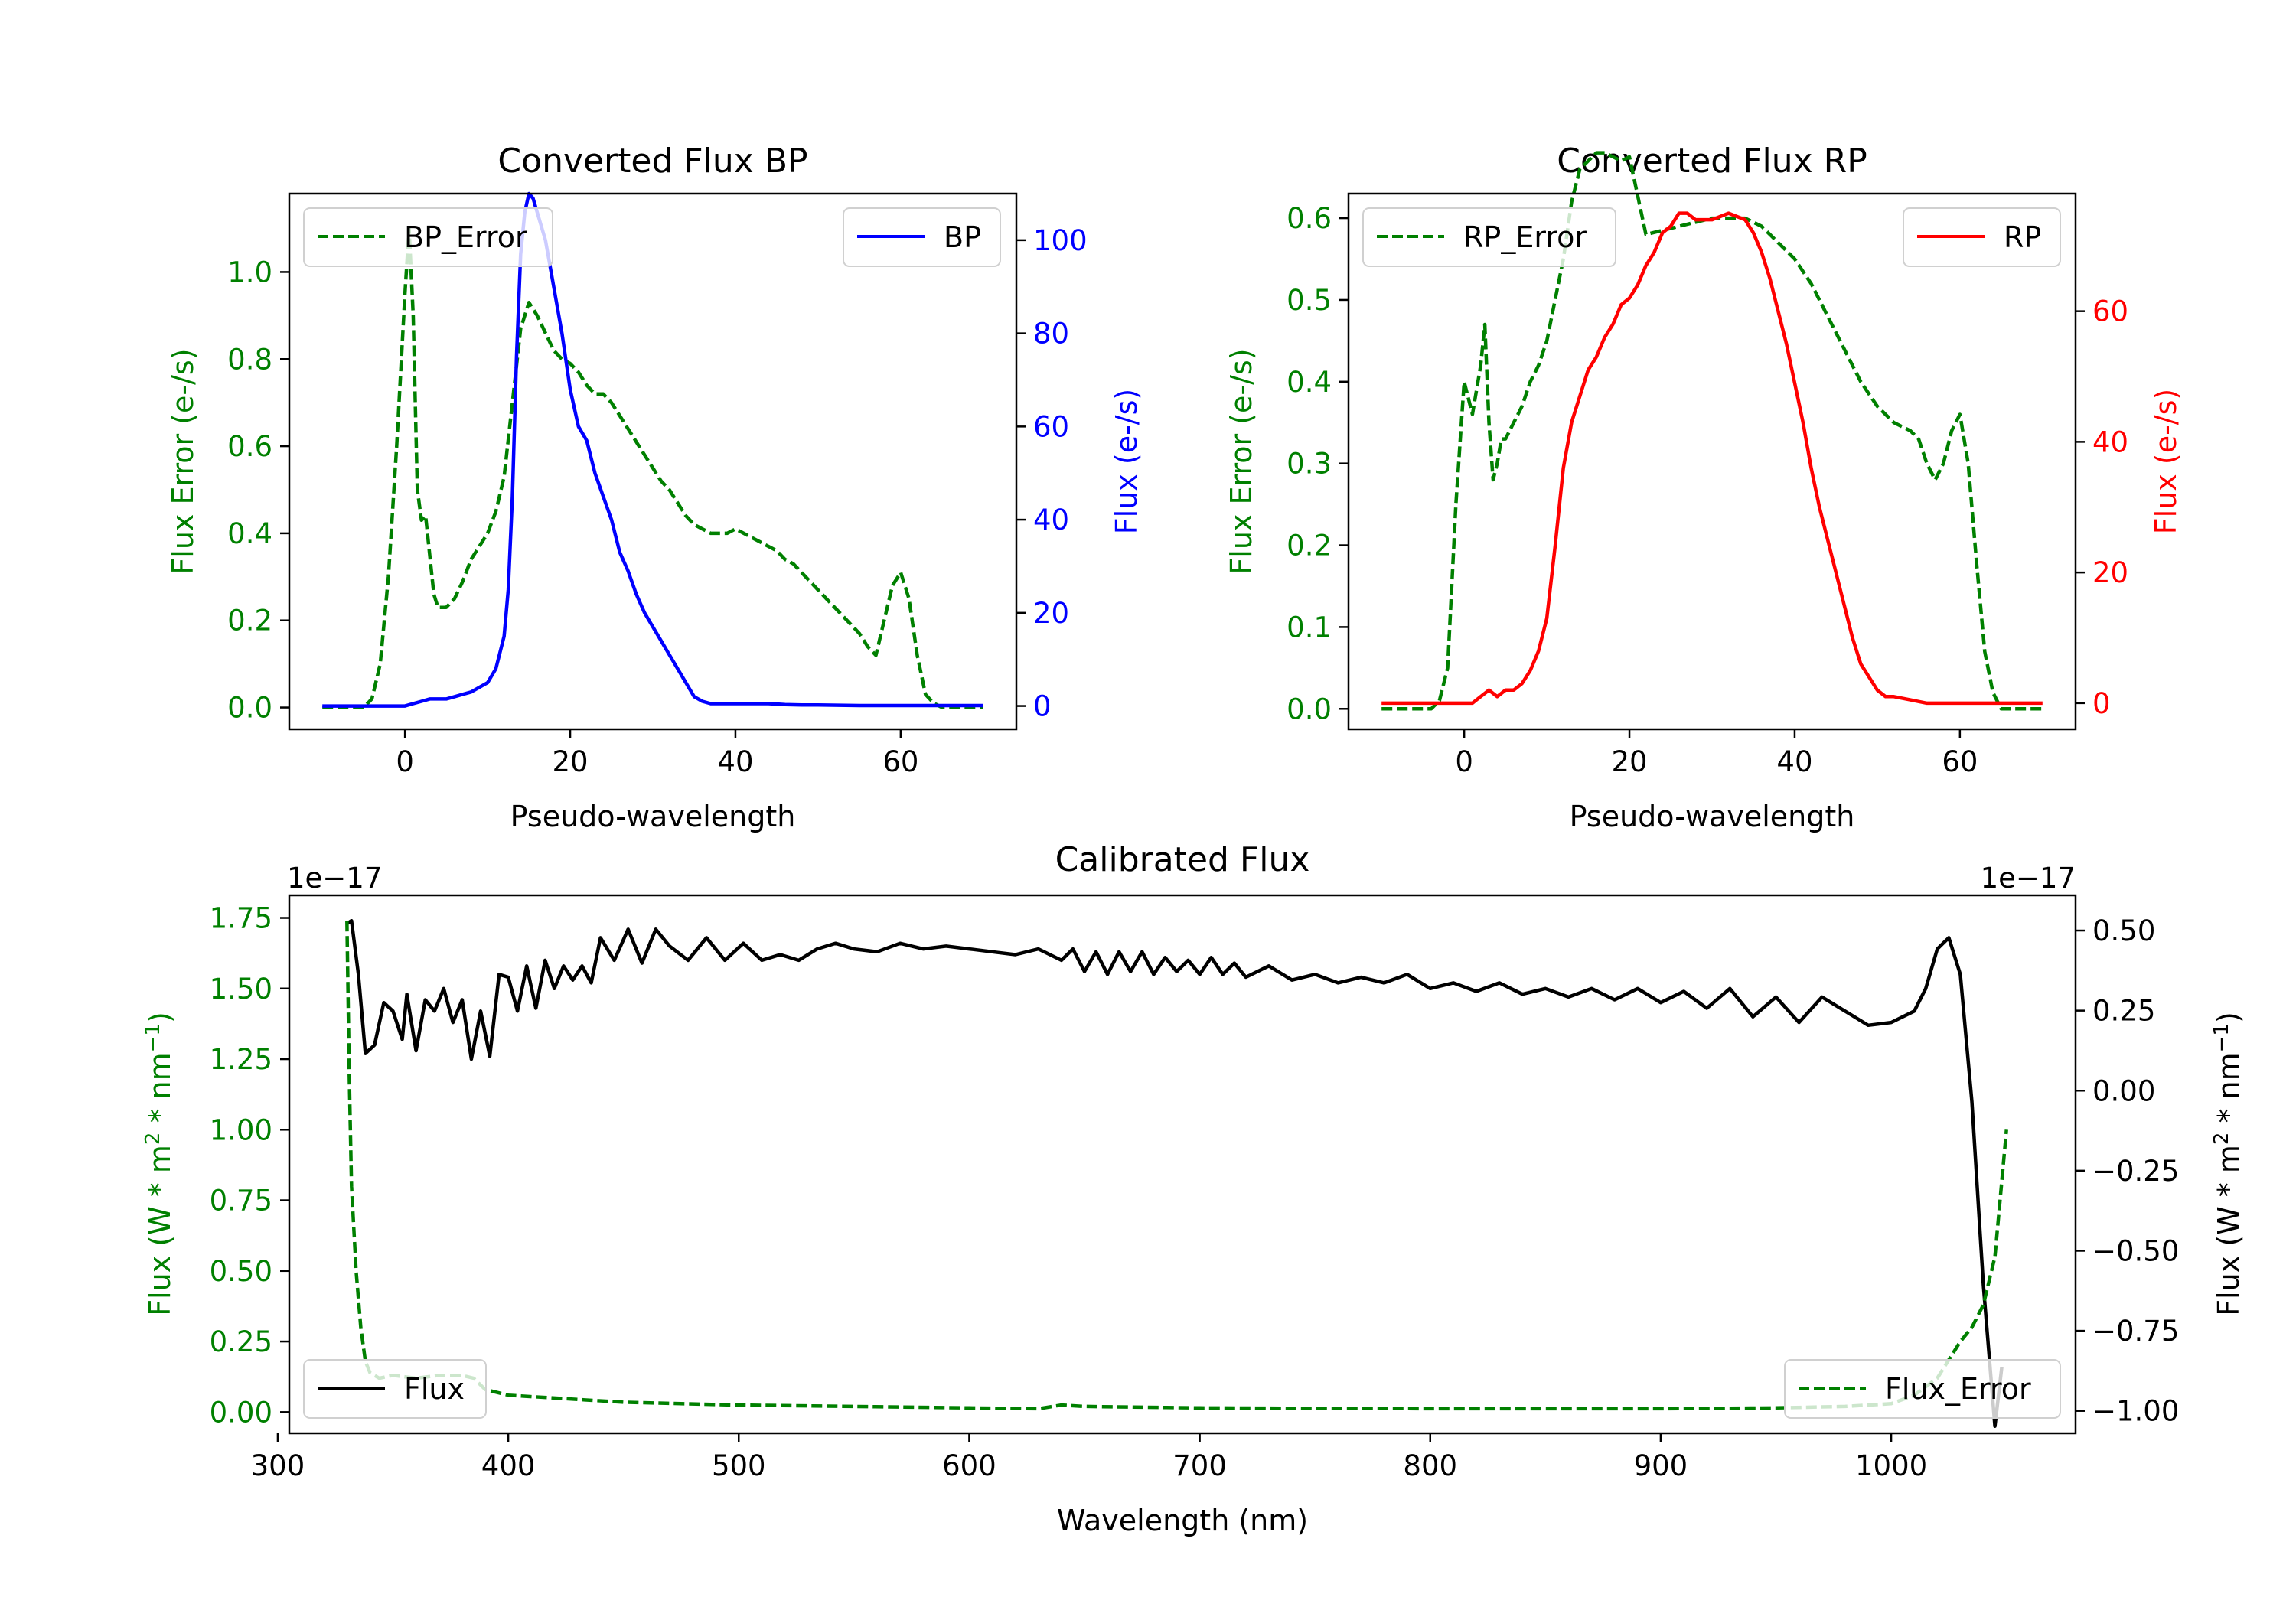 This screenshot has height=1607, width=2296. I want to click on bp-ylabel-left: Flux Error (e-/s), so click(183, 461).